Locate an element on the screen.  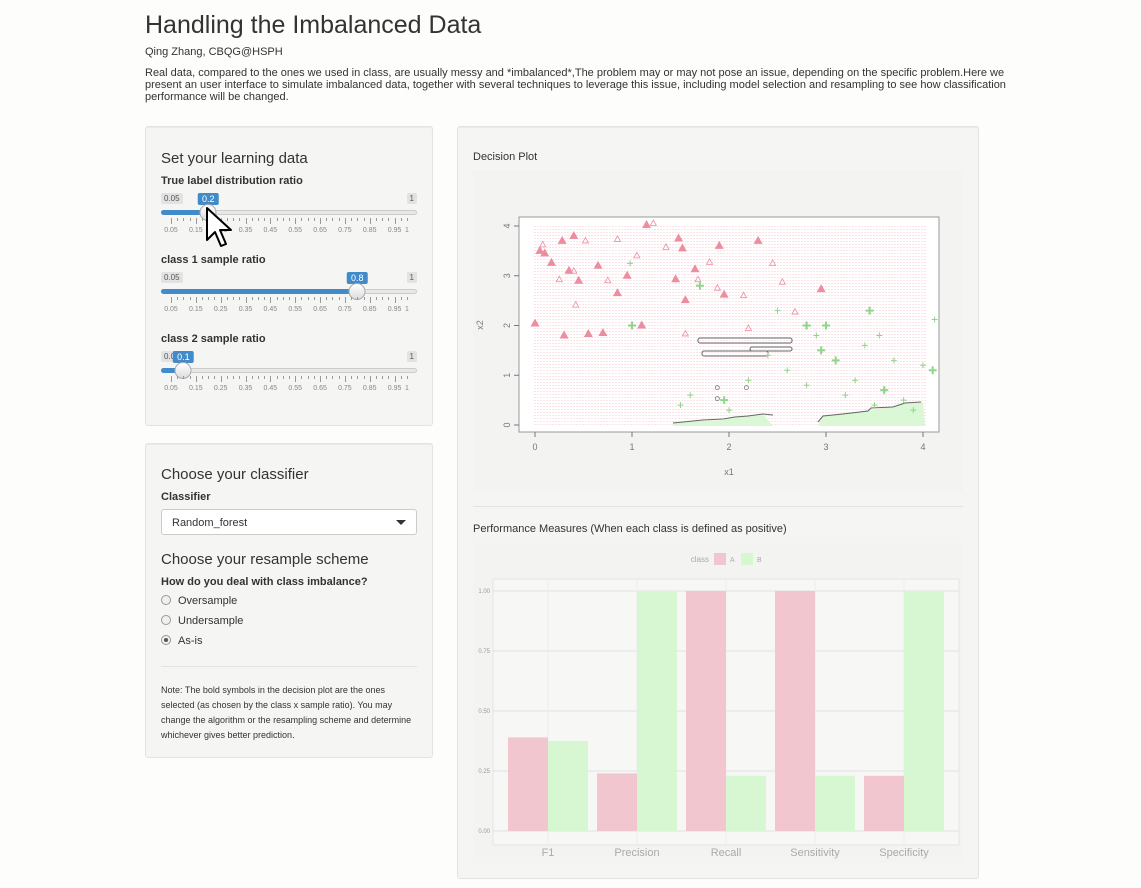
x-tick-label: F1 is located at coordinates (548, 853).